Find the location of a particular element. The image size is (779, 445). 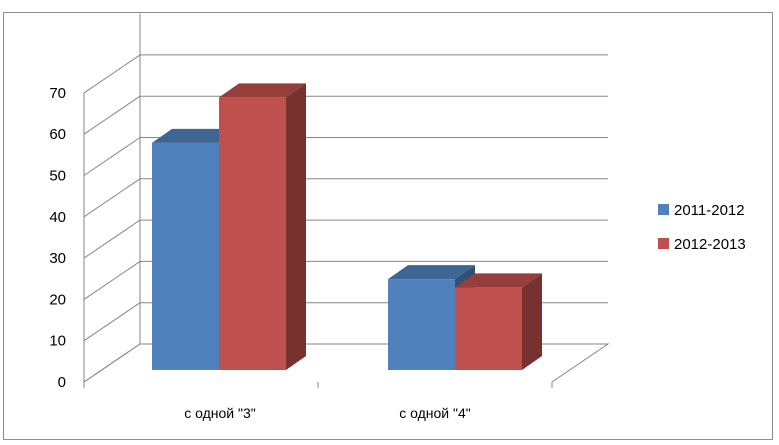

y-tick-label: 70 is located at coordinates (57, 93).